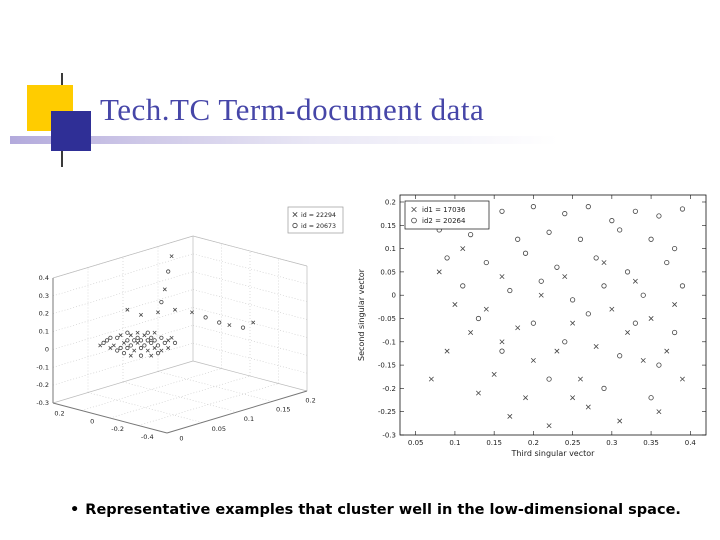 Image resolution: width=720 pixels, height=540 pixels. Describe the element at coordinates (284, 140) in the screenshot. I see `title-underline-bar` at that location.